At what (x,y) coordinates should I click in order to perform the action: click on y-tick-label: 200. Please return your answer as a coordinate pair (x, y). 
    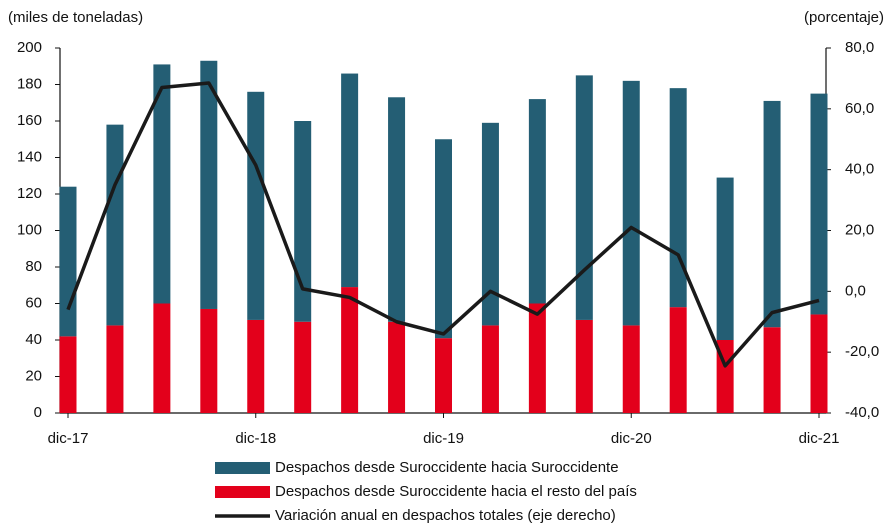
    Looking at the image, I should click on (29, 47).